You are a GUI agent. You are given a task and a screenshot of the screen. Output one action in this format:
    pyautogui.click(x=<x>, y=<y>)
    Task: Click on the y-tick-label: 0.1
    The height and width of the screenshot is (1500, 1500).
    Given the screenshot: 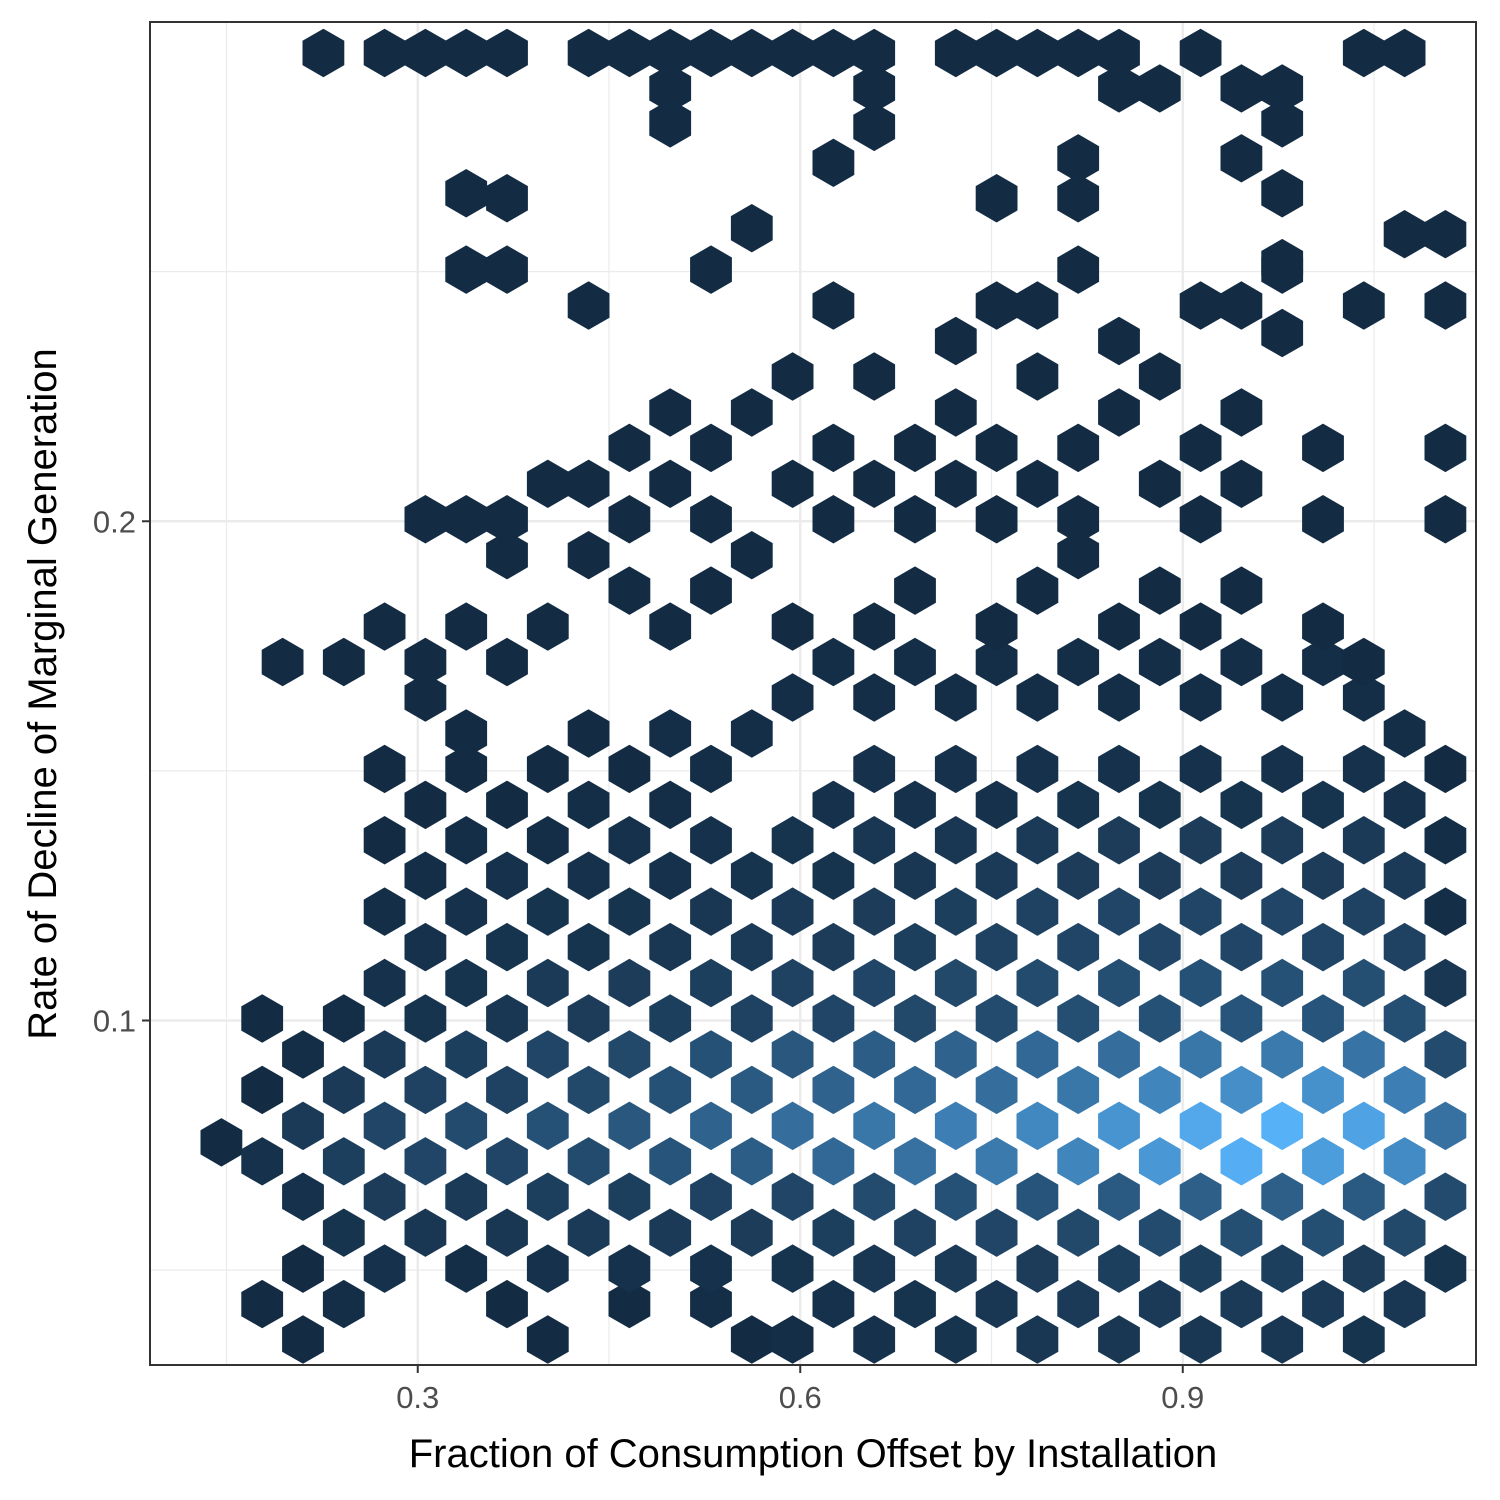 What is the action you would take?
    pyautogui.click(x=114, y=1021)
    